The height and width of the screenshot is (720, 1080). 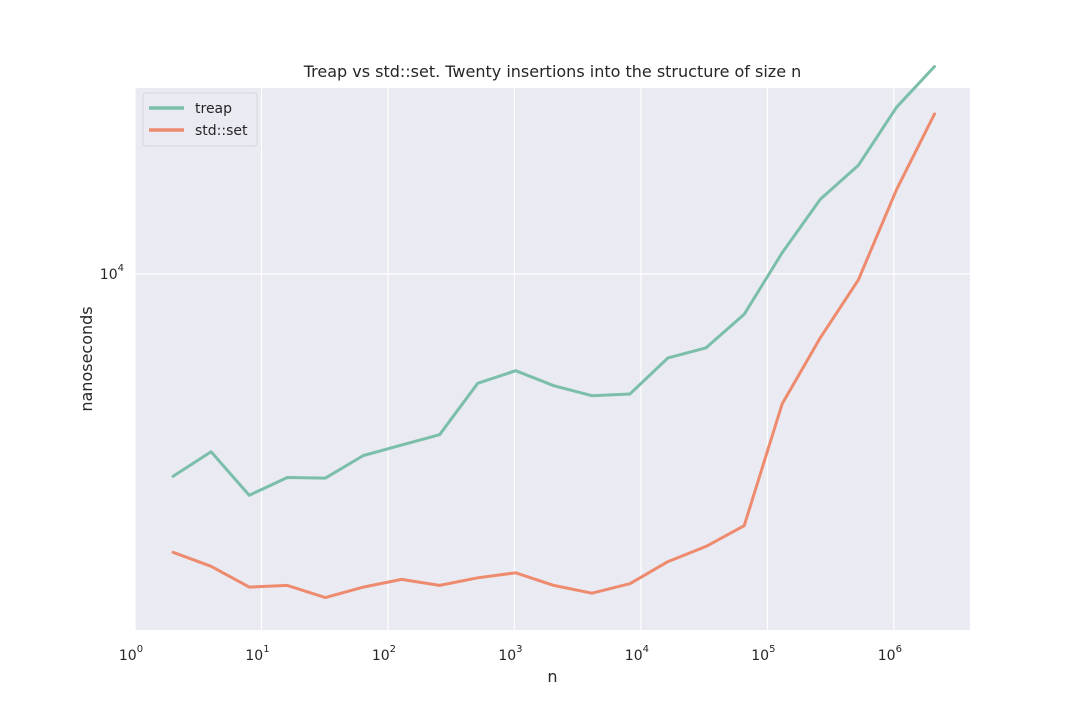 I want to click on x-tick-label: 10⁵, so click(x=763, y=654).